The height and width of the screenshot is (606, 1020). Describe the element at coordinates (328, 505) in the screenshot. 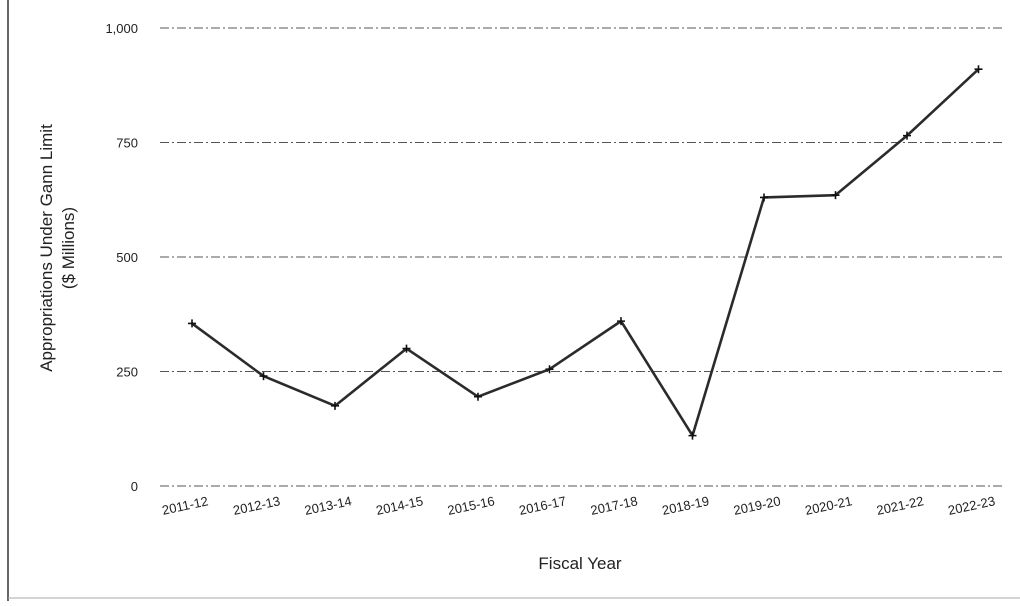

I see `x-tick-label: 2013-14` at that location.